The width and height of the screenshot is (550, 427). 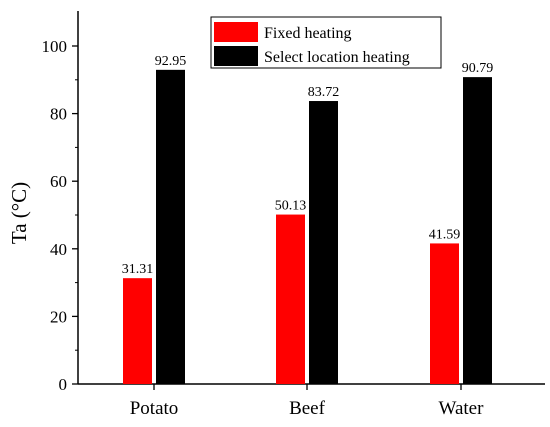 I want to click on y-tick-label: 100, so click(x=55, y=46).